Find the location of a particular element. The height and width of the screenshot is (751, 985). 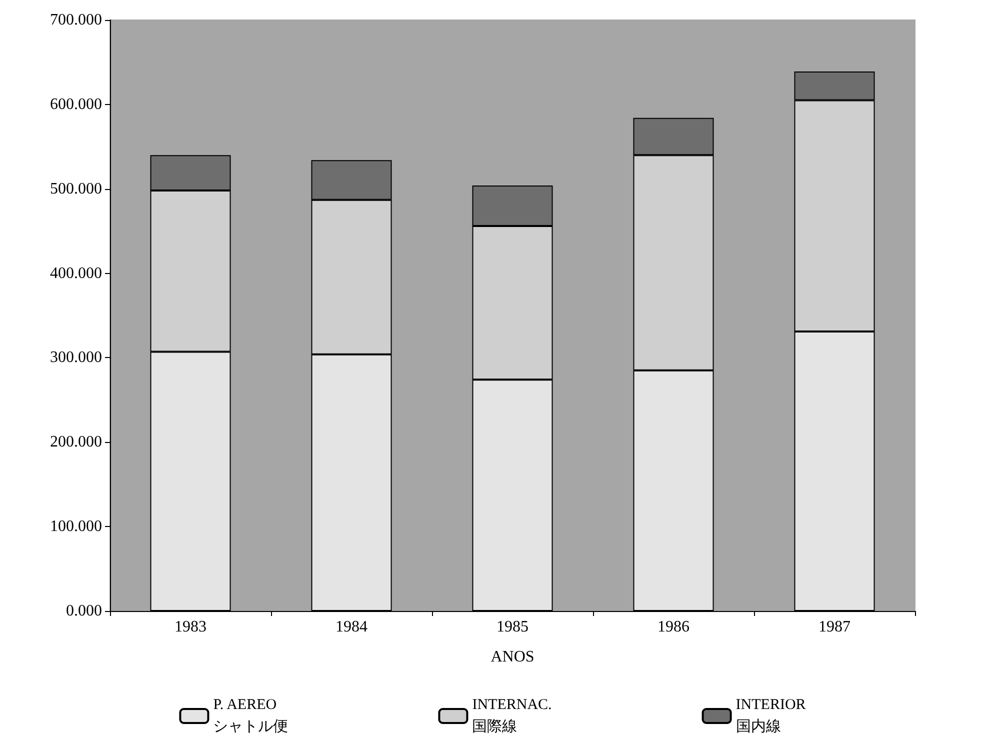

x-tick-label: 1984 is located at coordinates (352, 627).